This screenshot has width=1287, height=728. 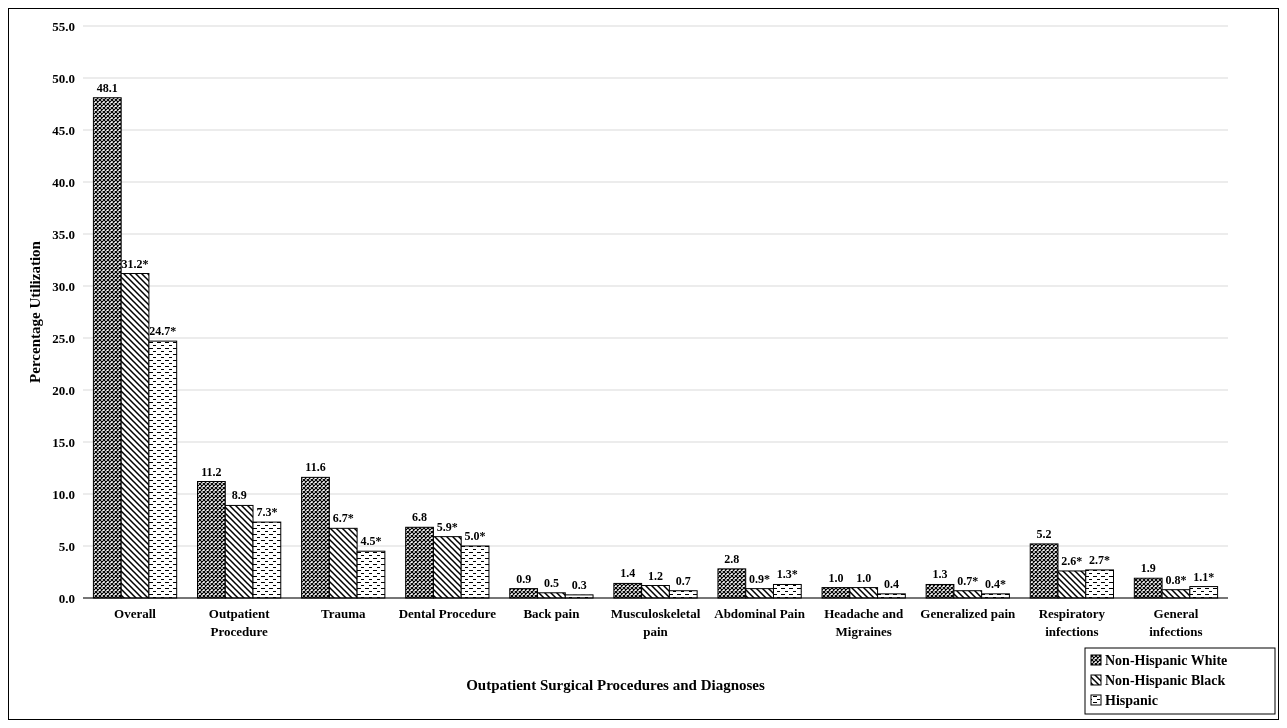 What do you see at coordinates (940, 574) in the screenshot?
I see `data-label: 1.3` at bounding box center [940, 574].